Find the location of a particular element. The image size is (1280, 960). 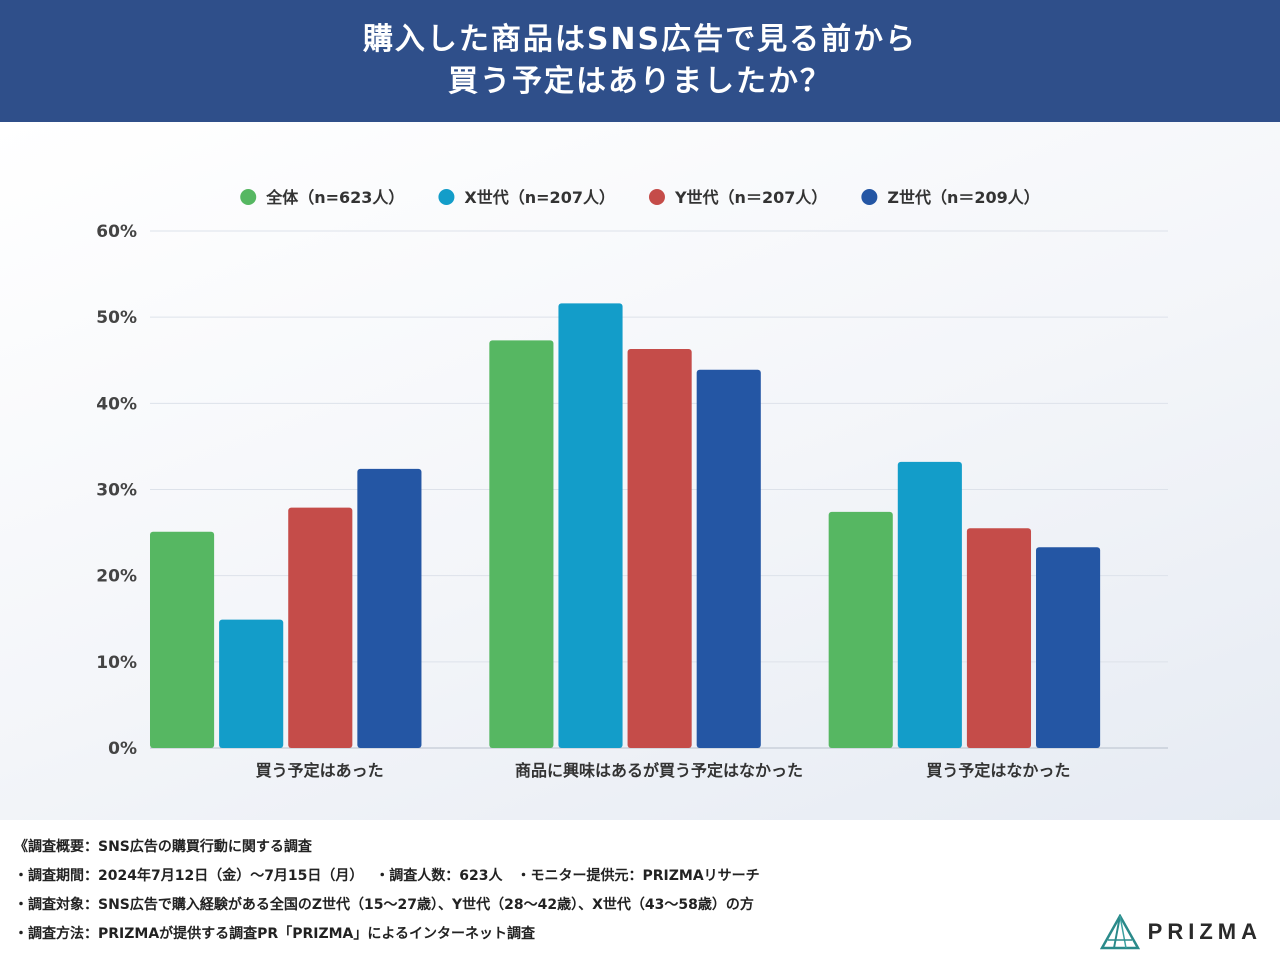

y-tick-label: 30% is located at coordinates (116, 491).